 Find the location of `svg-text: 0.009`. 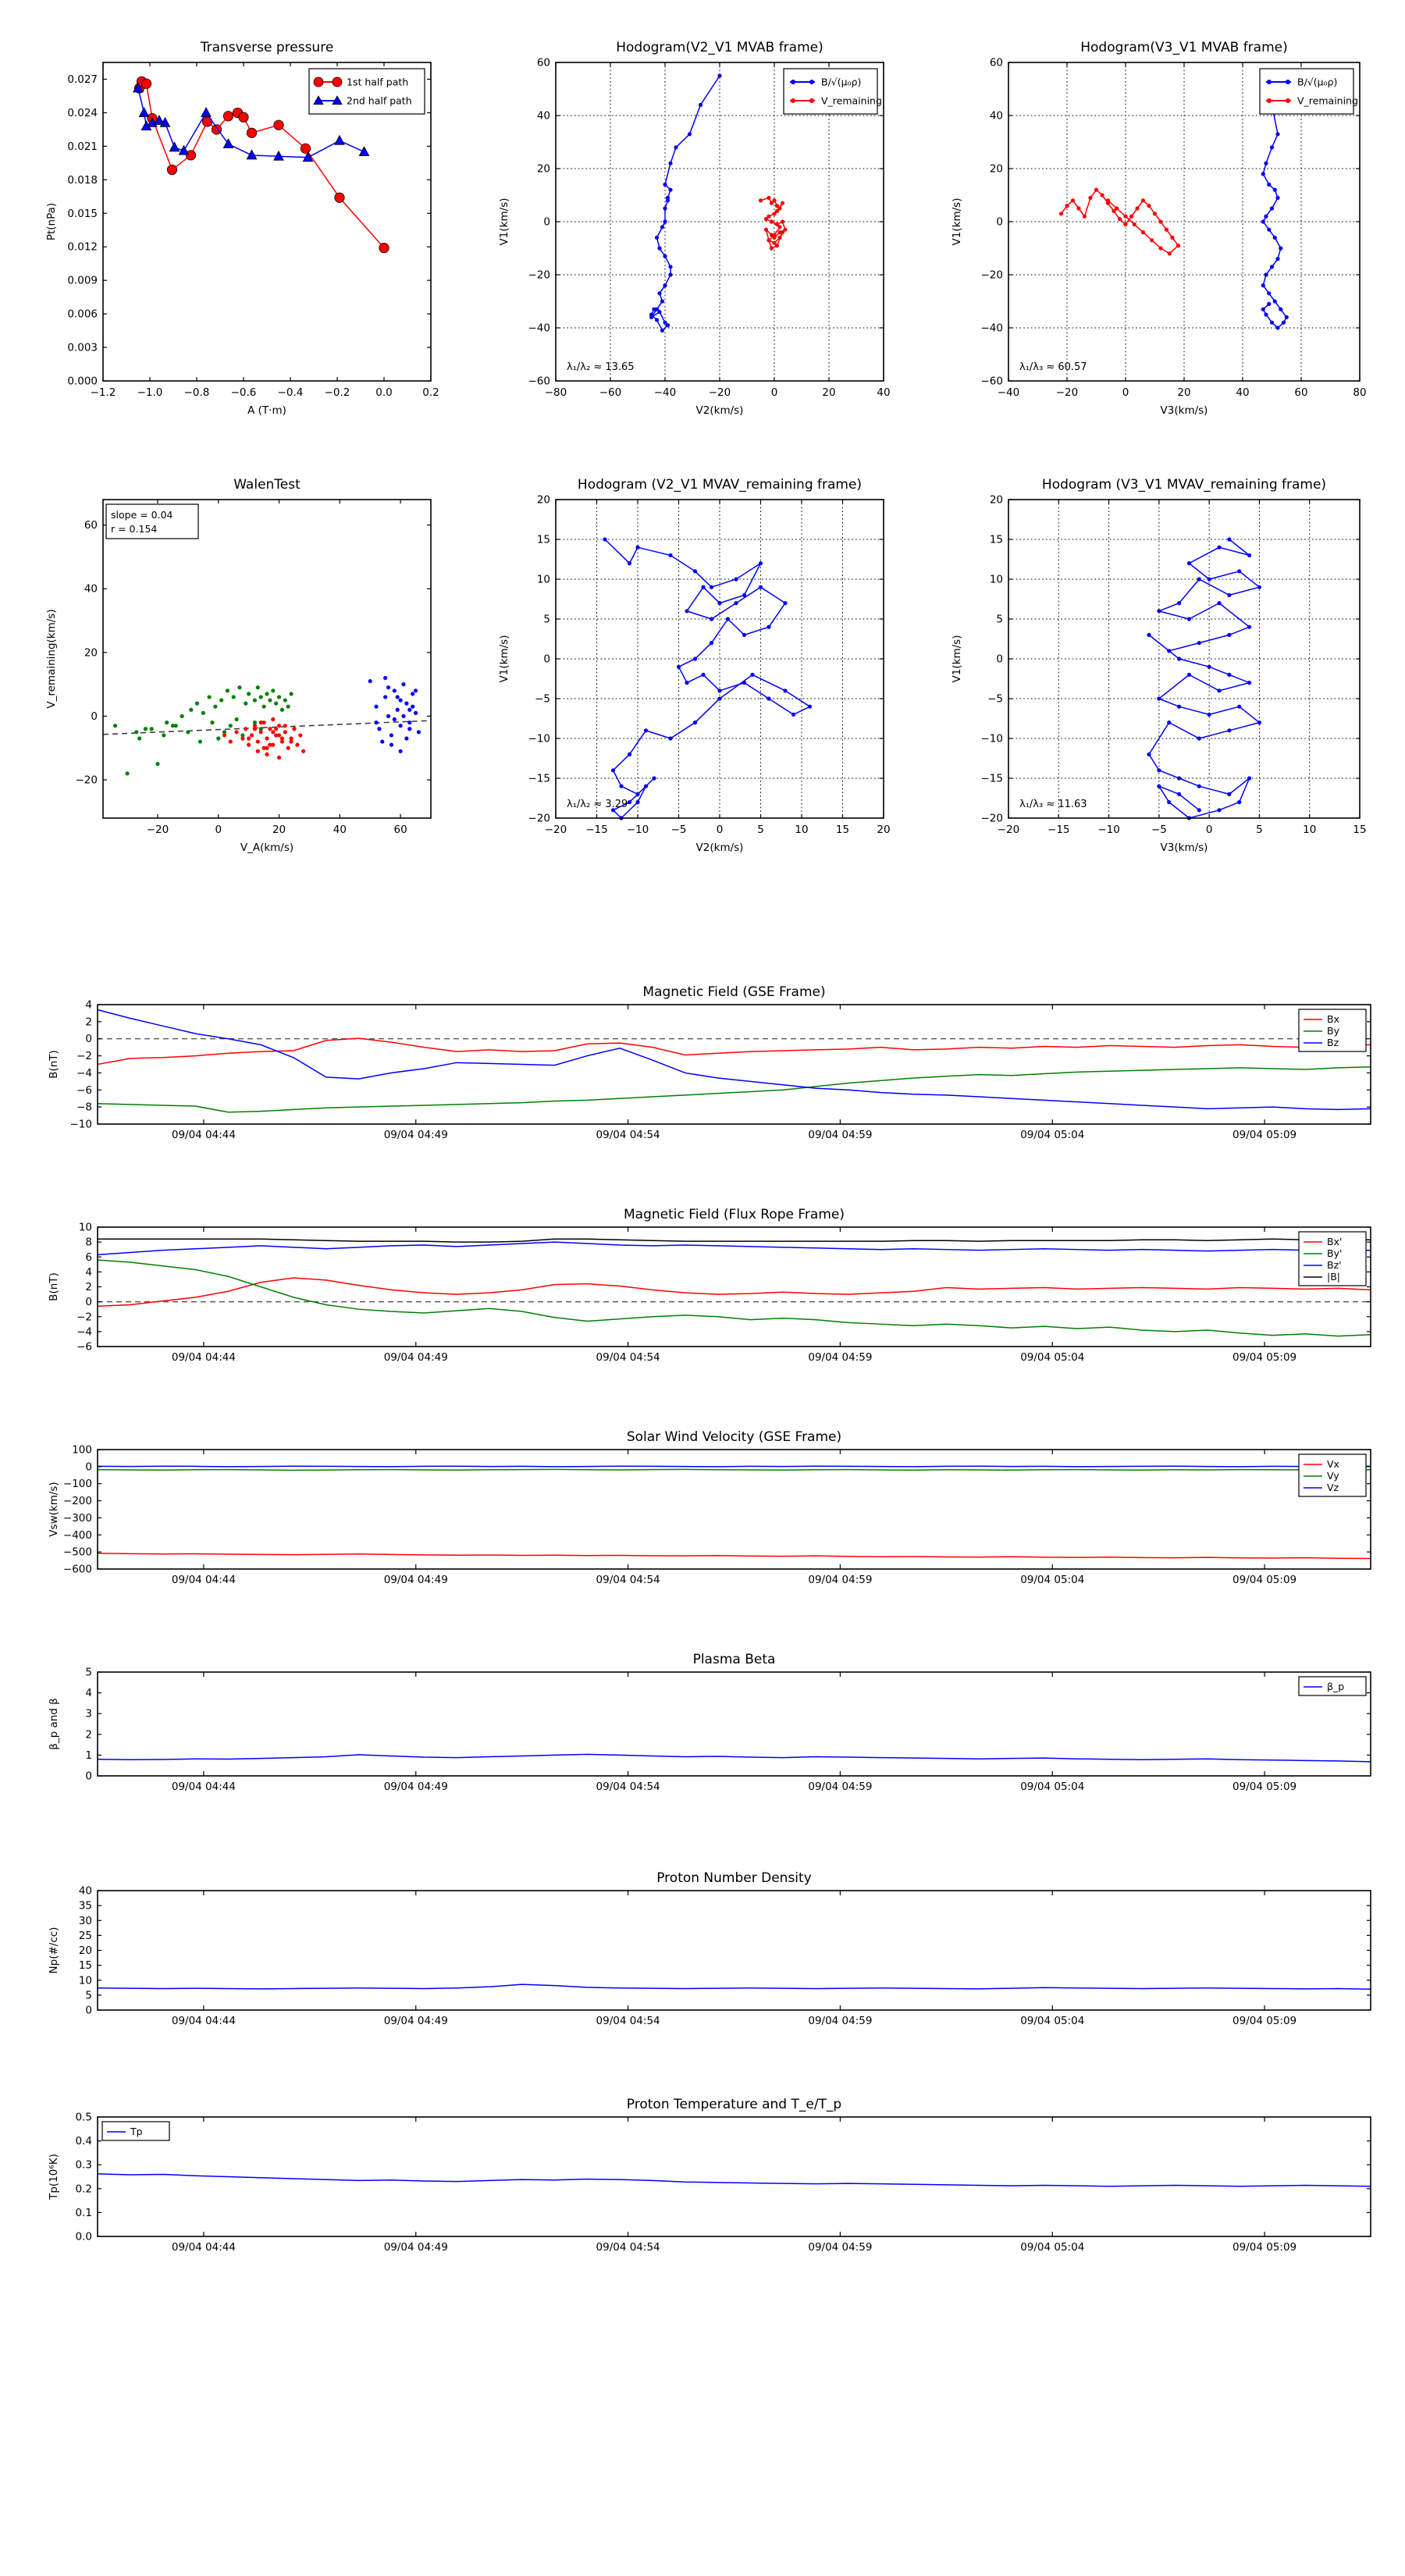

svg-text: 0.009 is located at coordinates (82, 281).